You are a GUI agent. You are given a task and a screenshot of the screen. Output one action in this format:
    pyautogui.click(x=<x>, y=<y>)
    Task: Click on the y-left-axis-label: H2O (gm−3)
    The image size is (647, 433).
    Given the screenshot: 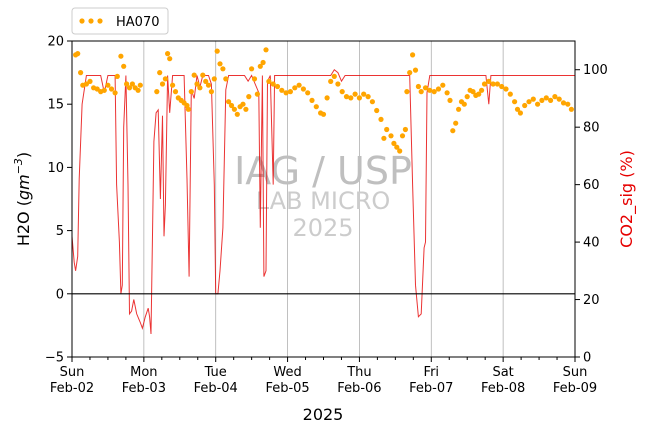 What is the action you would take?
    pyautogui.click(x=22, y=199)
    